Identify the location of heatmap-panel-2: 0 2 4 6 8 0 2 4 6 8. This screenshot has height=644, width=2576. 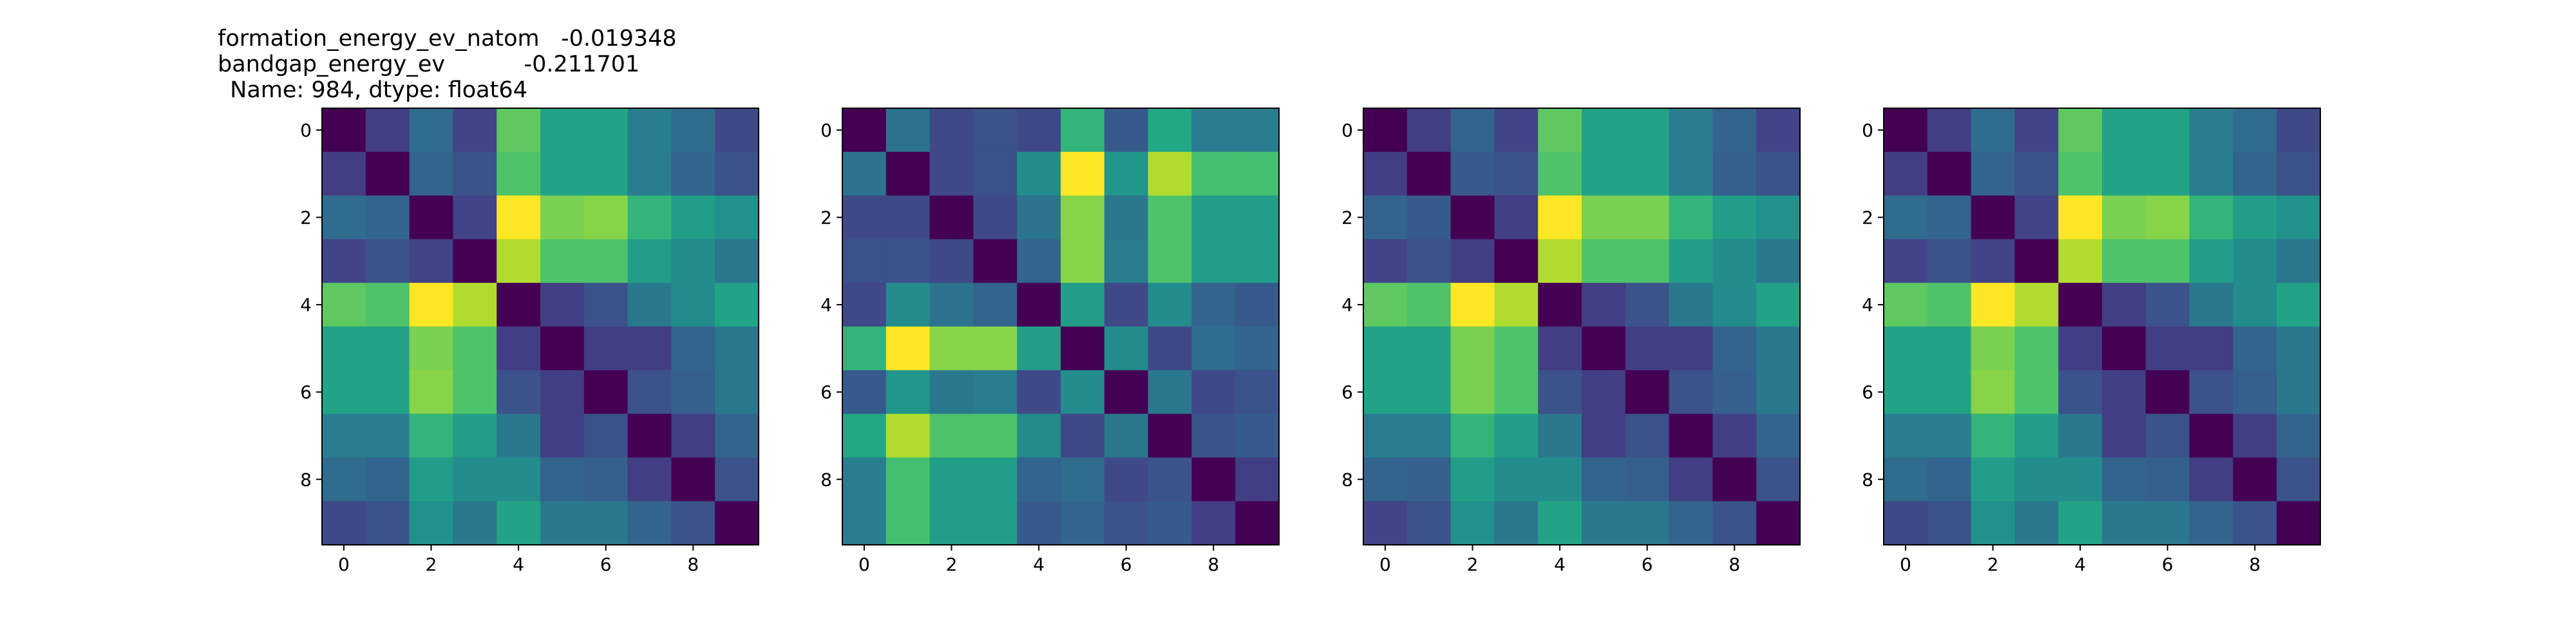
(1050, 341).